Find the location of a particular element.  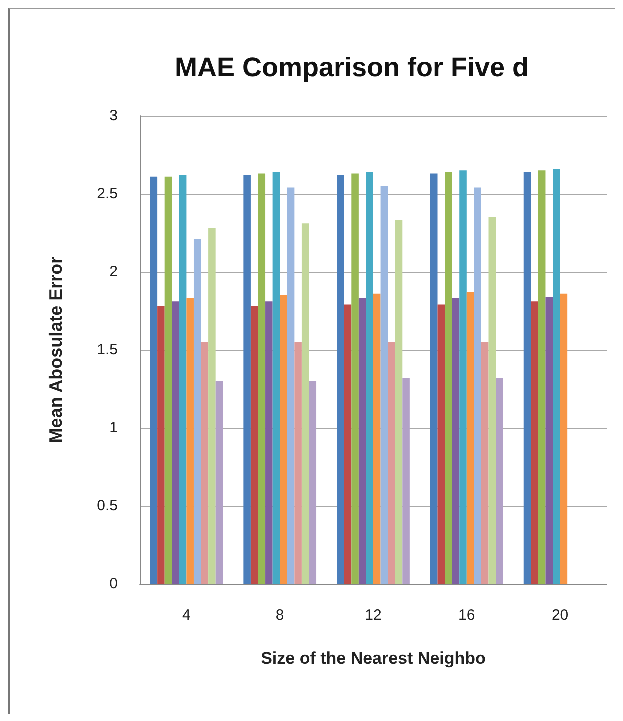

x-tick-label: 4 is located at coordinates (186, 615).